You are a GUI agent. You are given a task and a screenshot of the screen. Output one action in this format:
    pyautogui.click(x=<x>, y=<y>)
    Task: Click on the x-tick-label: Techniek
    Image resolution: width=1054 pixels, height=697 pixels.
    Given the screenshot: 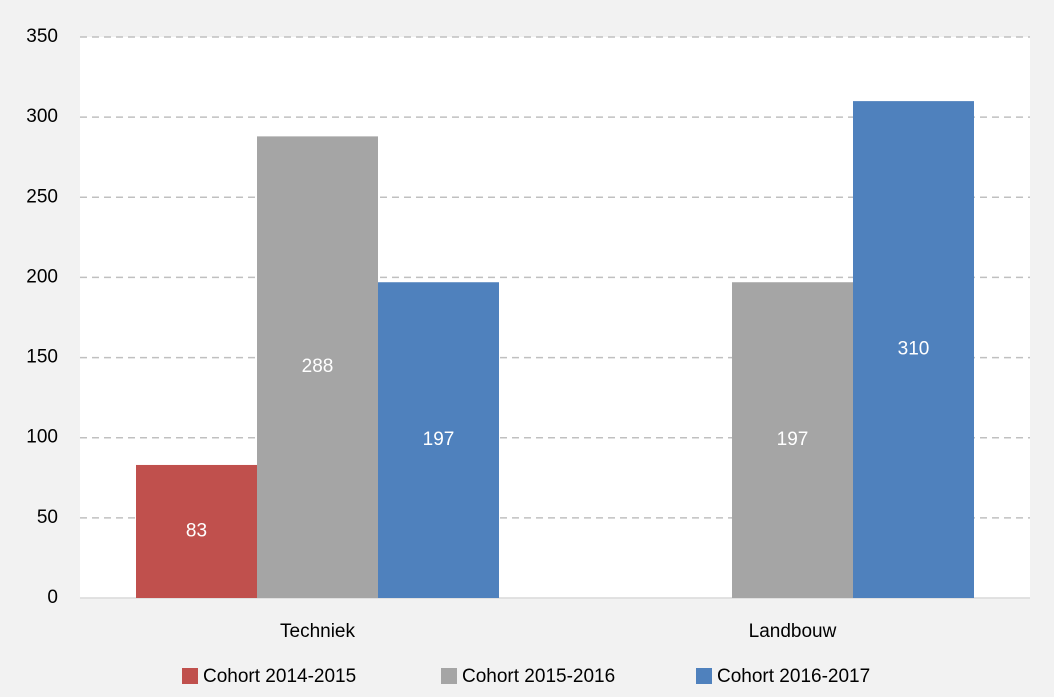 What is the action you would take?
    pyautogui.click(x=317, y=631)
    